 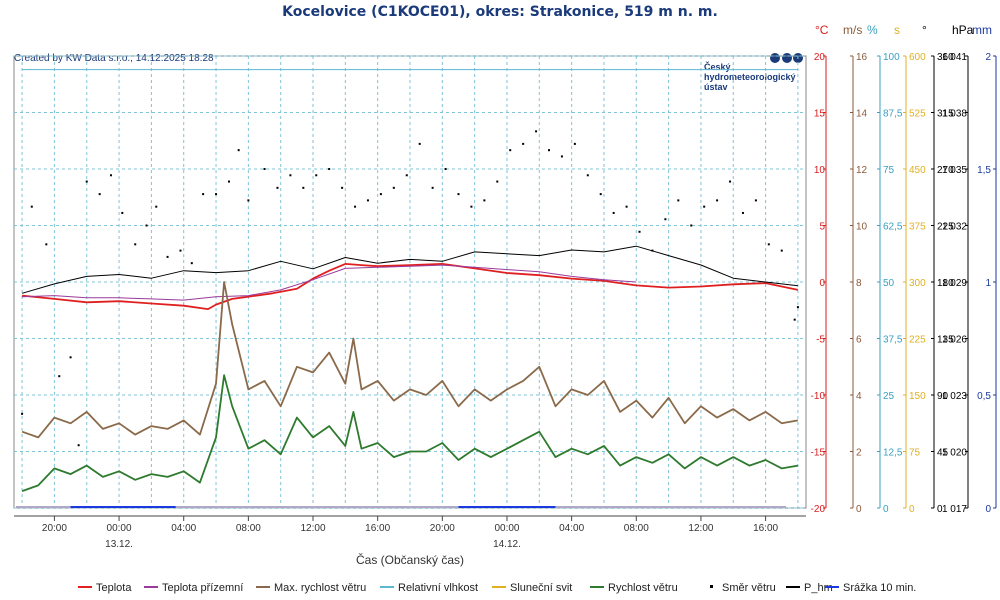 What do you see at coordinates (893, 227) in the screenshot?
I see `y-tick-label: 62,5` at bounding box center [893, 227].